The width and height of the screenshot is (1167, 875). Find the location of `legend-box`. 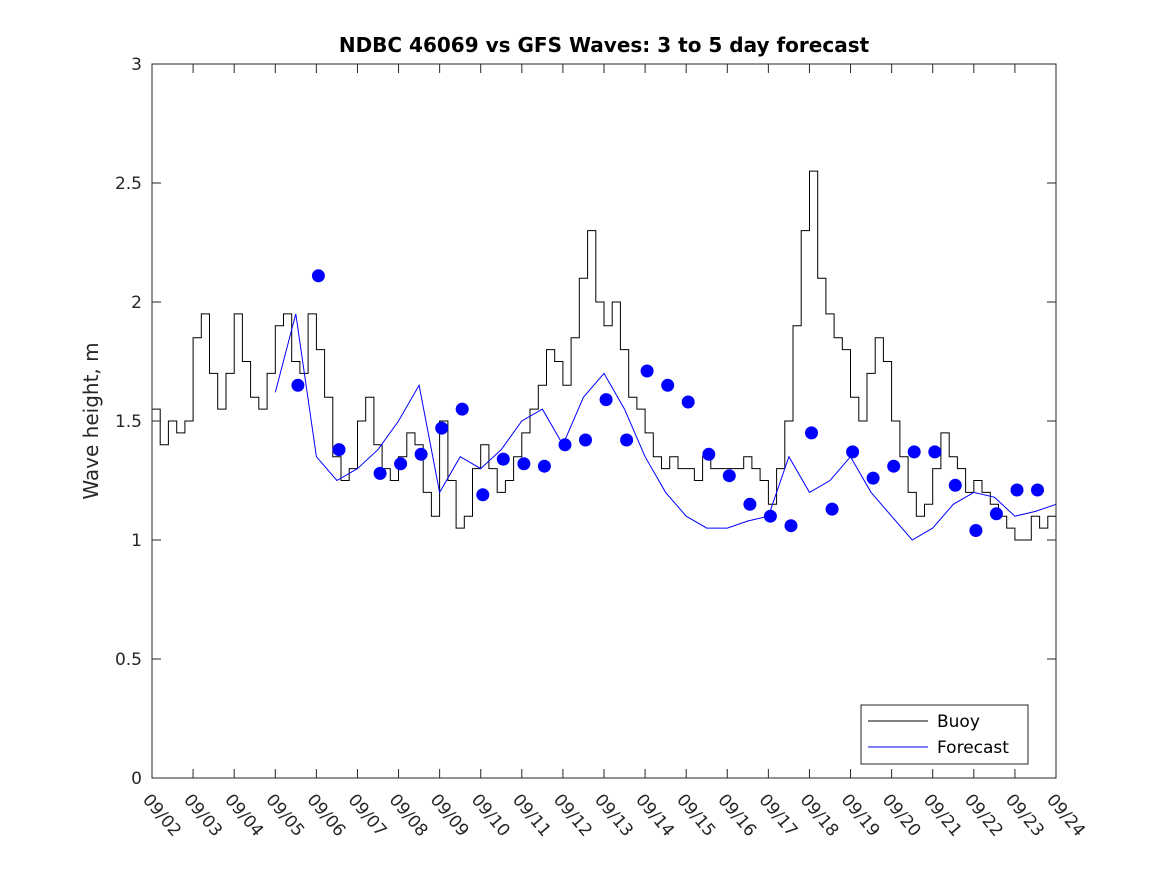

legend-box is located at coordinates (944, 734).